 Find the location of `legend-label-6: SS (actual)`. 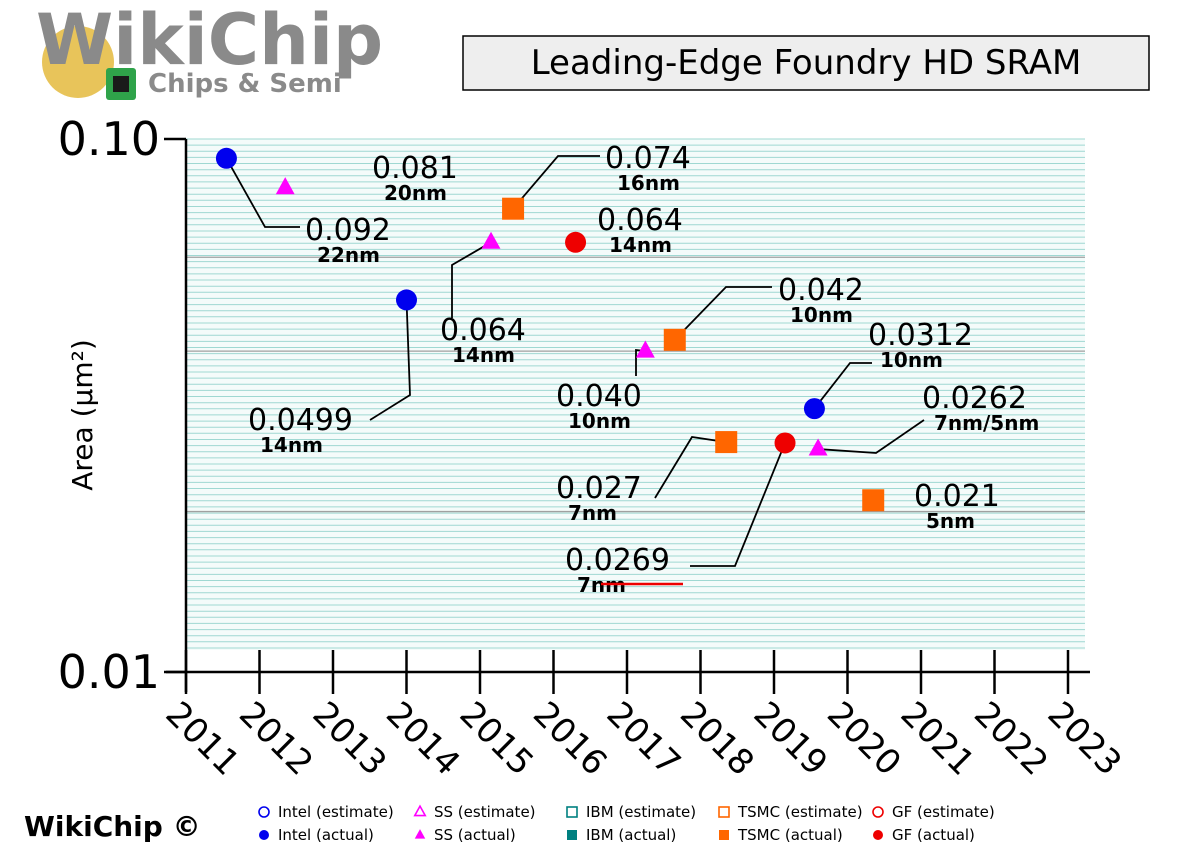

legend-label-6: SS (actual) is located at coordinates (475, 835).